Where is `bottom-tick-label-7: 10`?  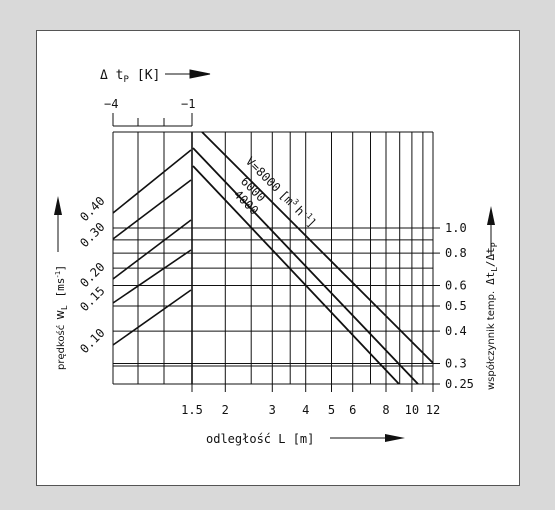 bottom-tick-label-7: 10 is located at coordinates (412, 410).